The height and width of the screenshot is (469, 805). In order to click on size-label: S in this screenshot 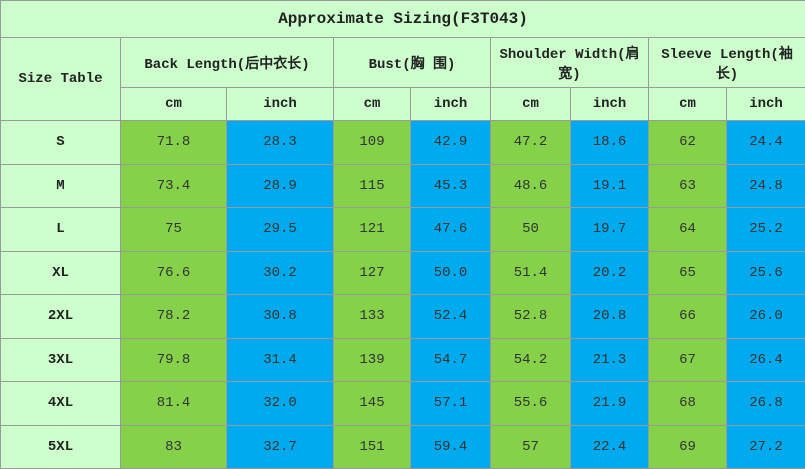, I will do `click(61, 143)`.